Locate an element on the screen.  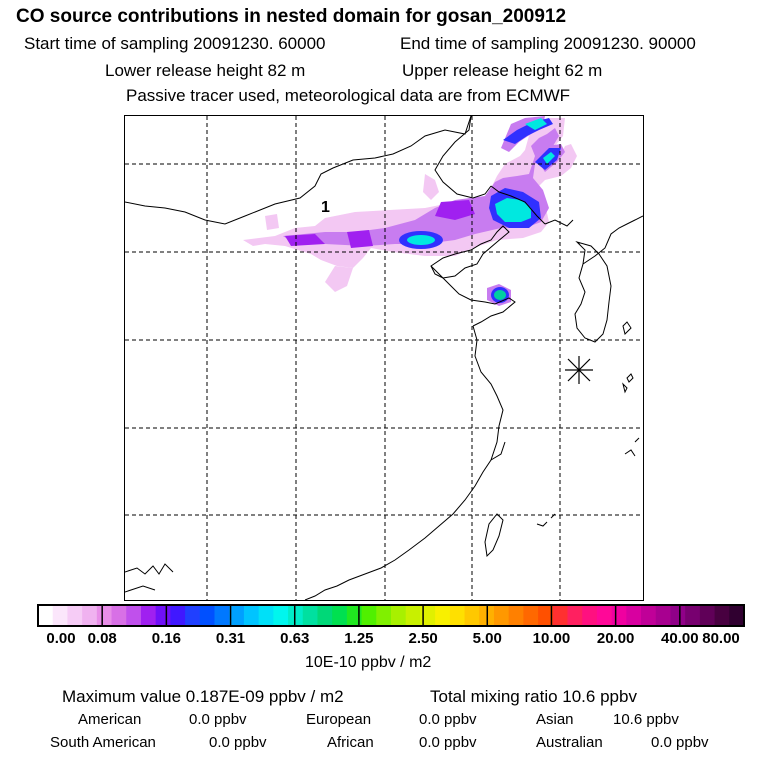
region-australian-value: 0.0 ppbv is located at coordinates (680, 742).